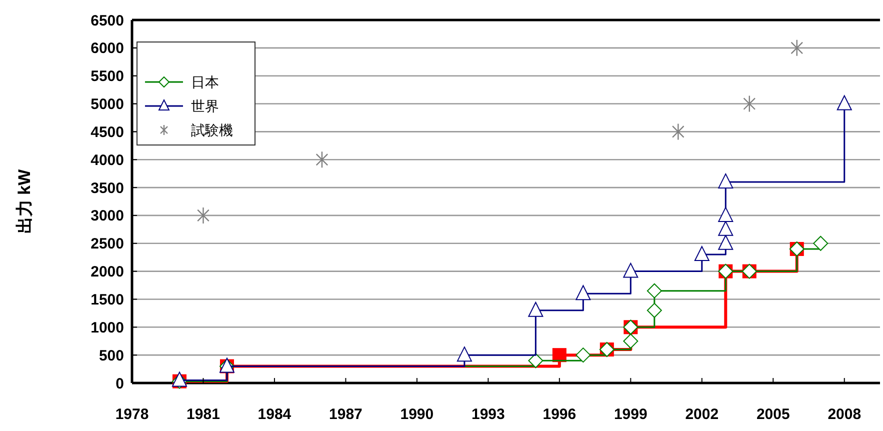  I want to click on y-tick-label: 0, so click(120, 383).